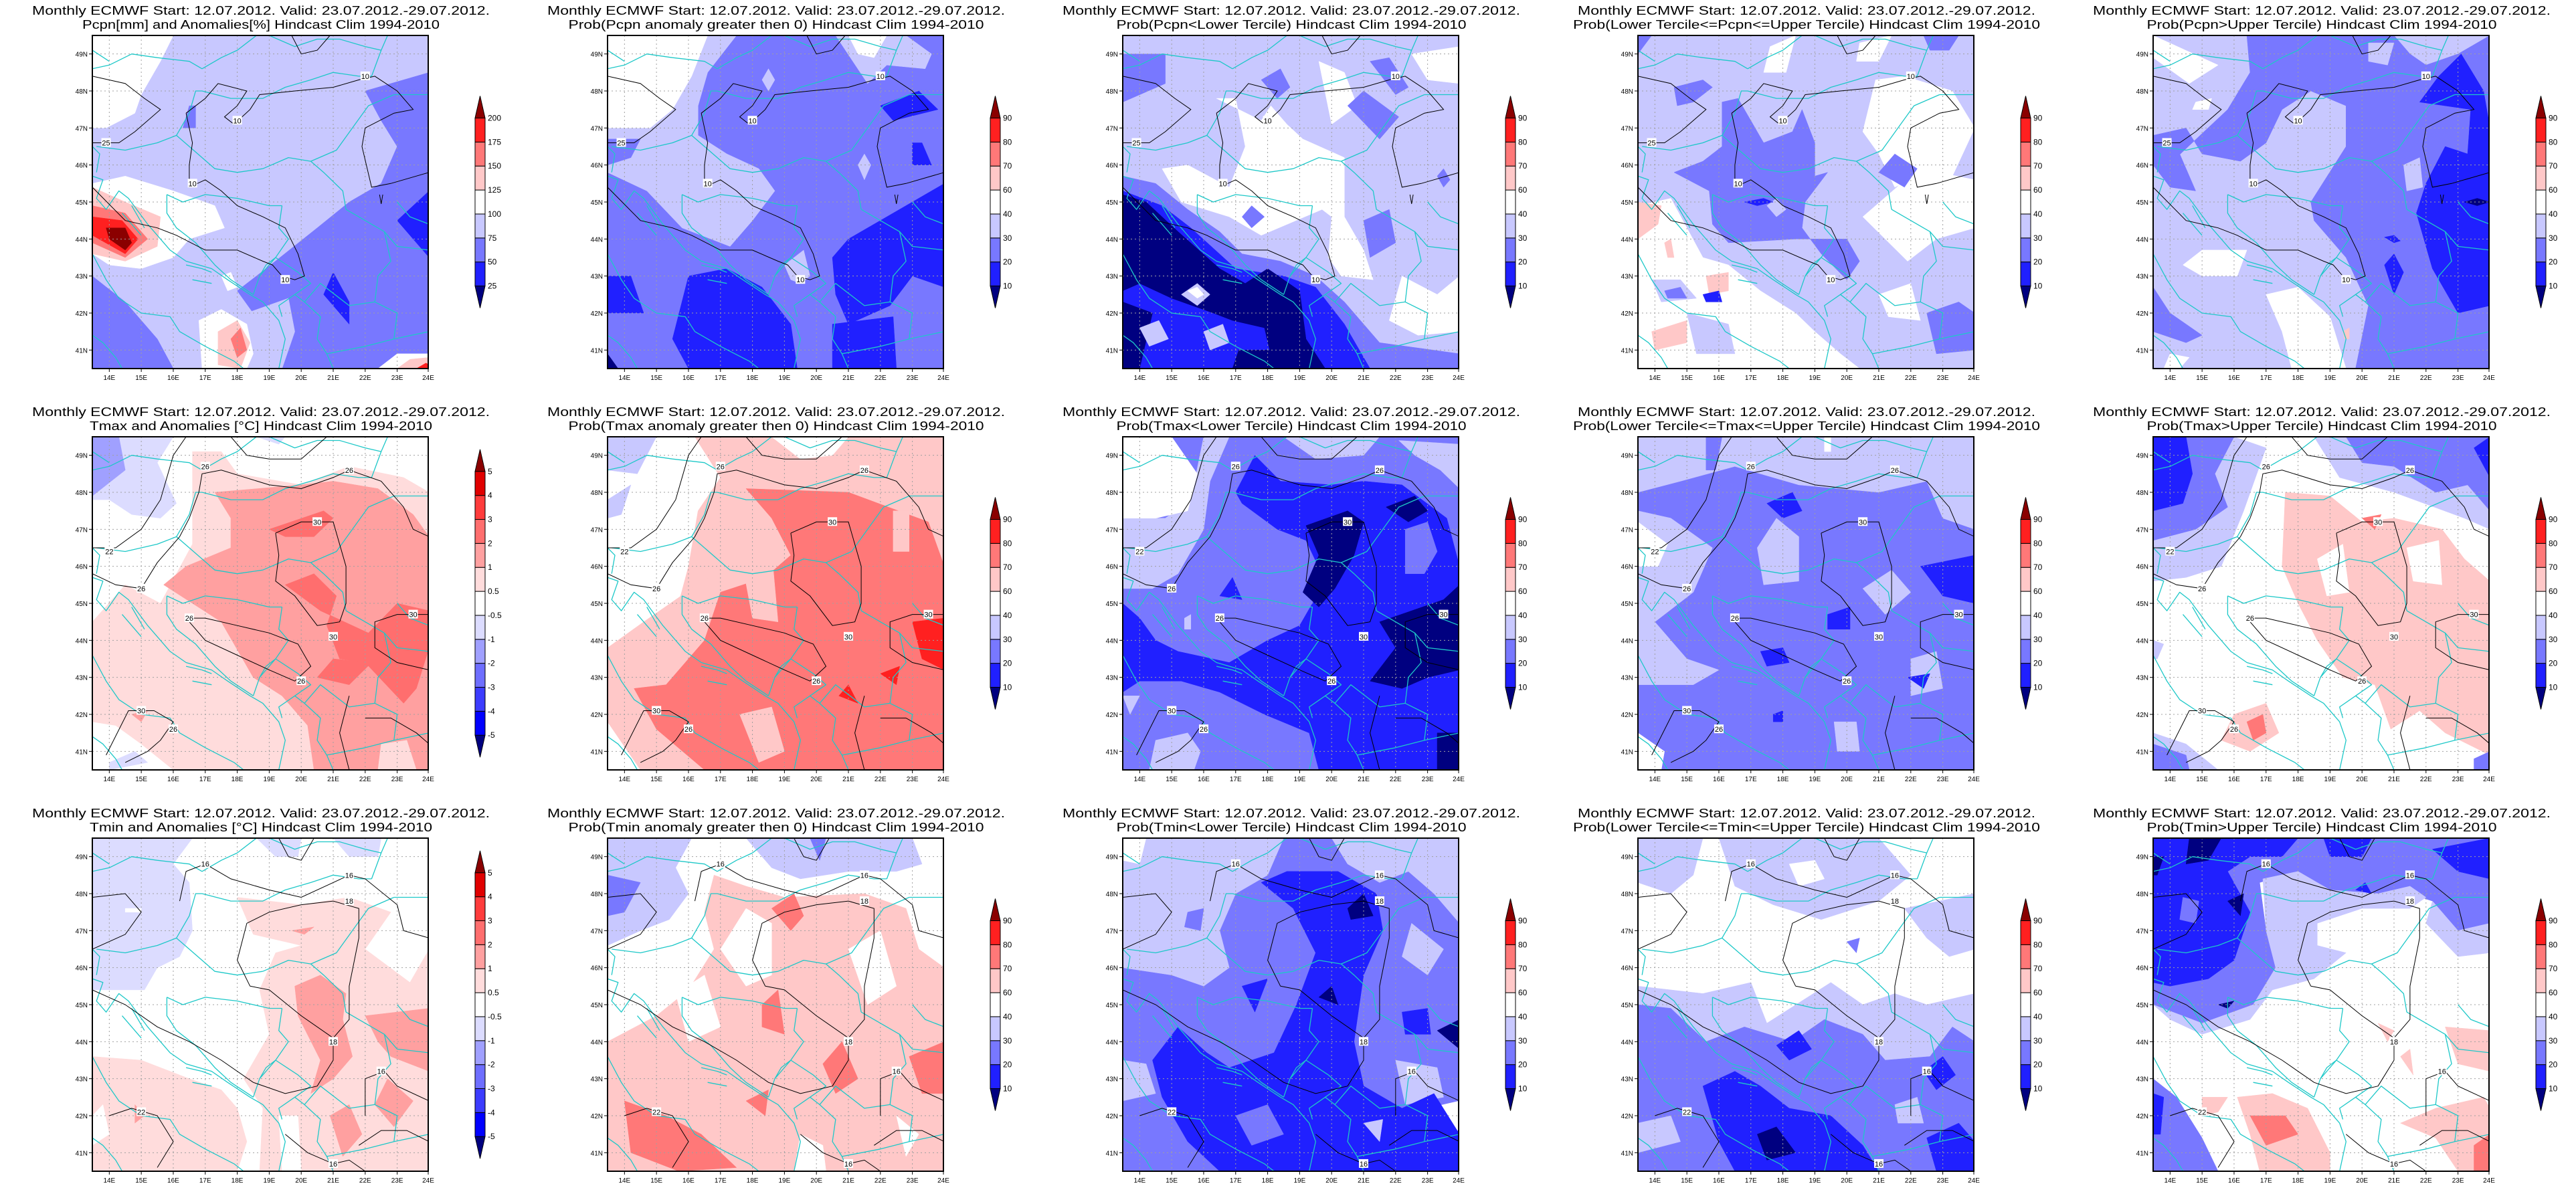 The width and height of the screenshot is (2576, 1204). What do you see at coordinates (848, 378) in the screenshot?
I see `lon-tick-label: 21E` at bounding box center [848, 378].